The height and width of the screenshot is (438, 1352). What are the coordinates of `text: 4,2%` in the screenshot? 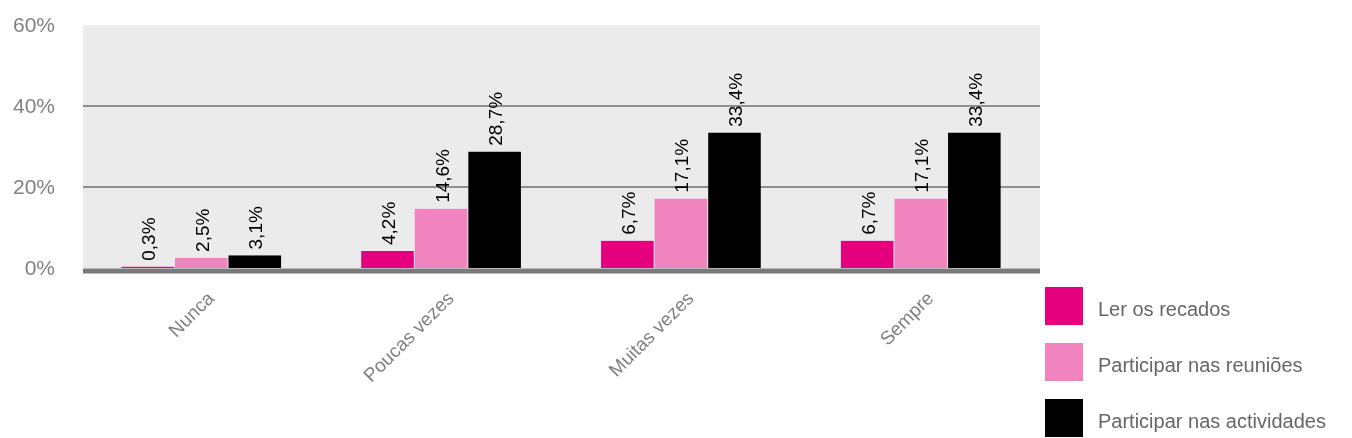 It's located at (389, 223).